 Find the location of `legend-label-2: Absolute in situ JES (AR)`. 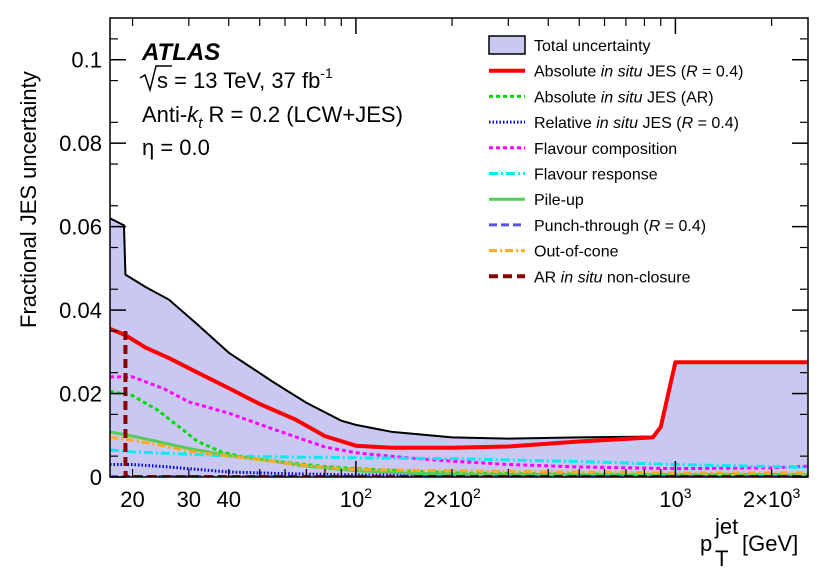

legend-label-2: Absolute in situ JES (AR) is located at coordinates (624, 97).